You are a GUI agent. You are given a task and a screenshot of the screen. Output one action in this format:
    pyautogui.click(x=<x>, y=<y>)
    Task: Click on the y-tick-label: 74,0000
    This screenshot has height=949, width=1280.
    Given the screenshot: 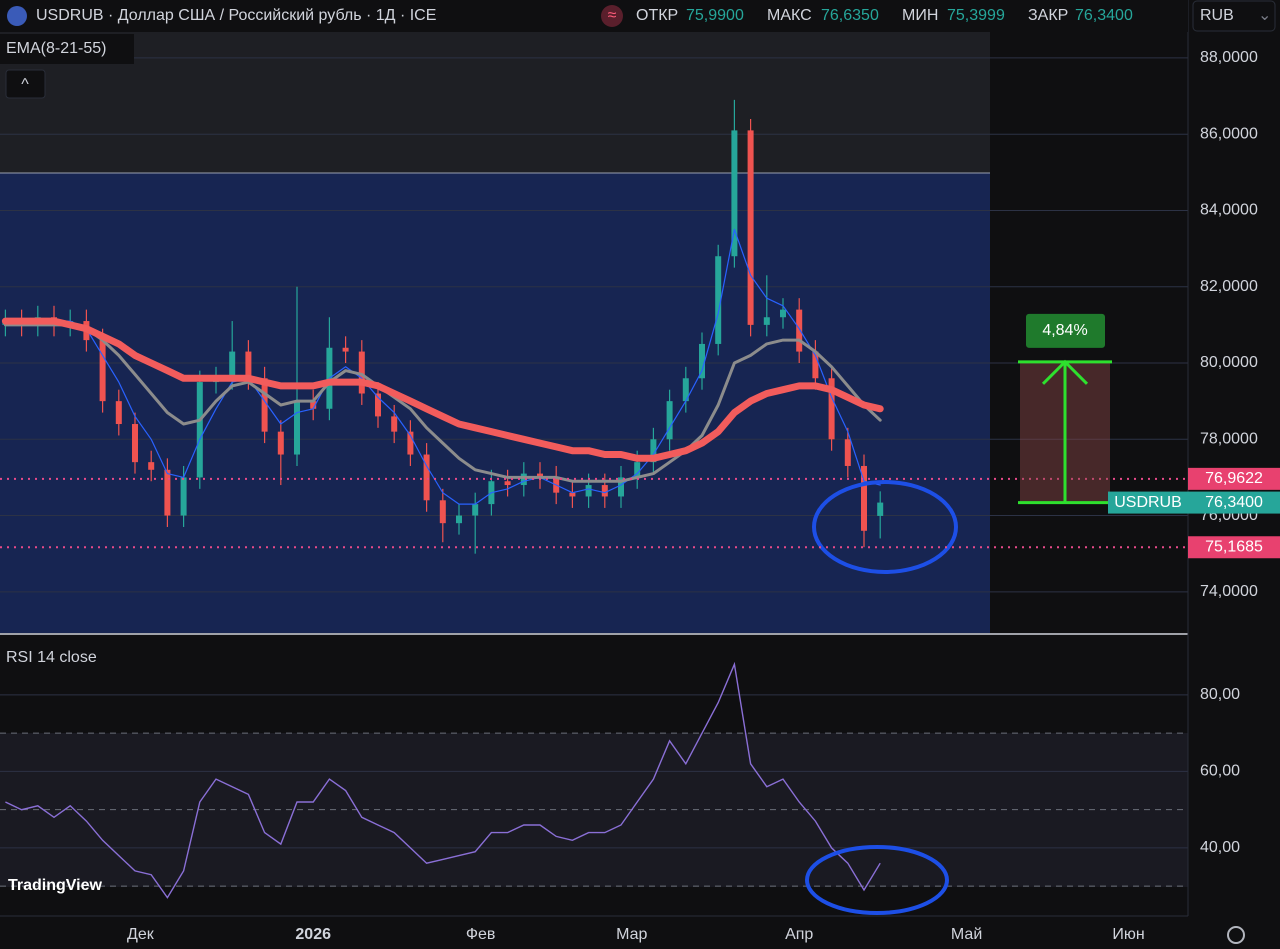 What is the action you would take?
    pyautogui.click(x=1229, y=591)
    